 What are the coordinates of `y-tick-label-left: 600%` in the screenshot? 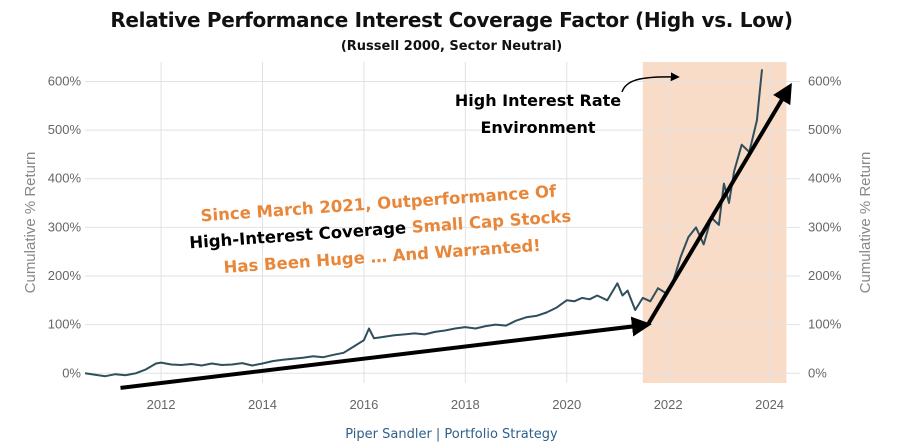 It's located at (65, 80).